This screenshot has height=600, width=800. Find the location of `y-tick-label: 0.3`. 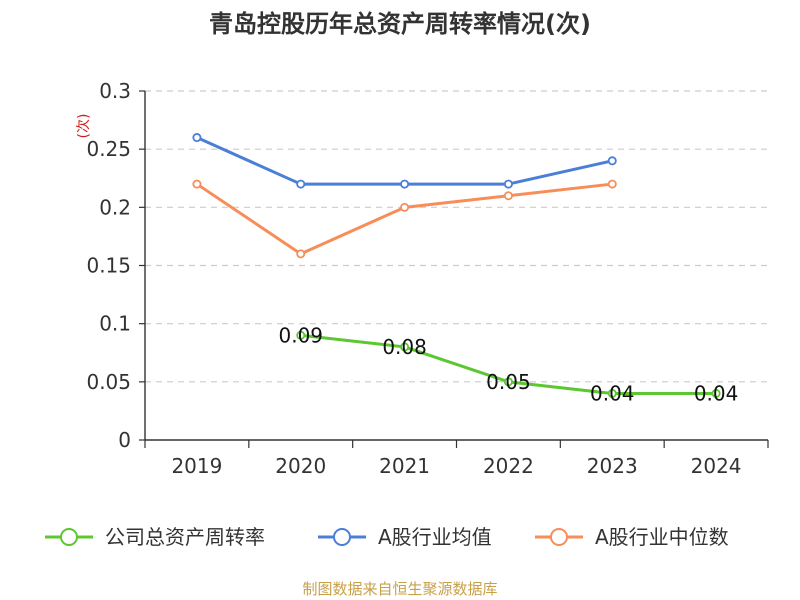

y-tick-label: 0.3 is located at coordinates (115, 91).